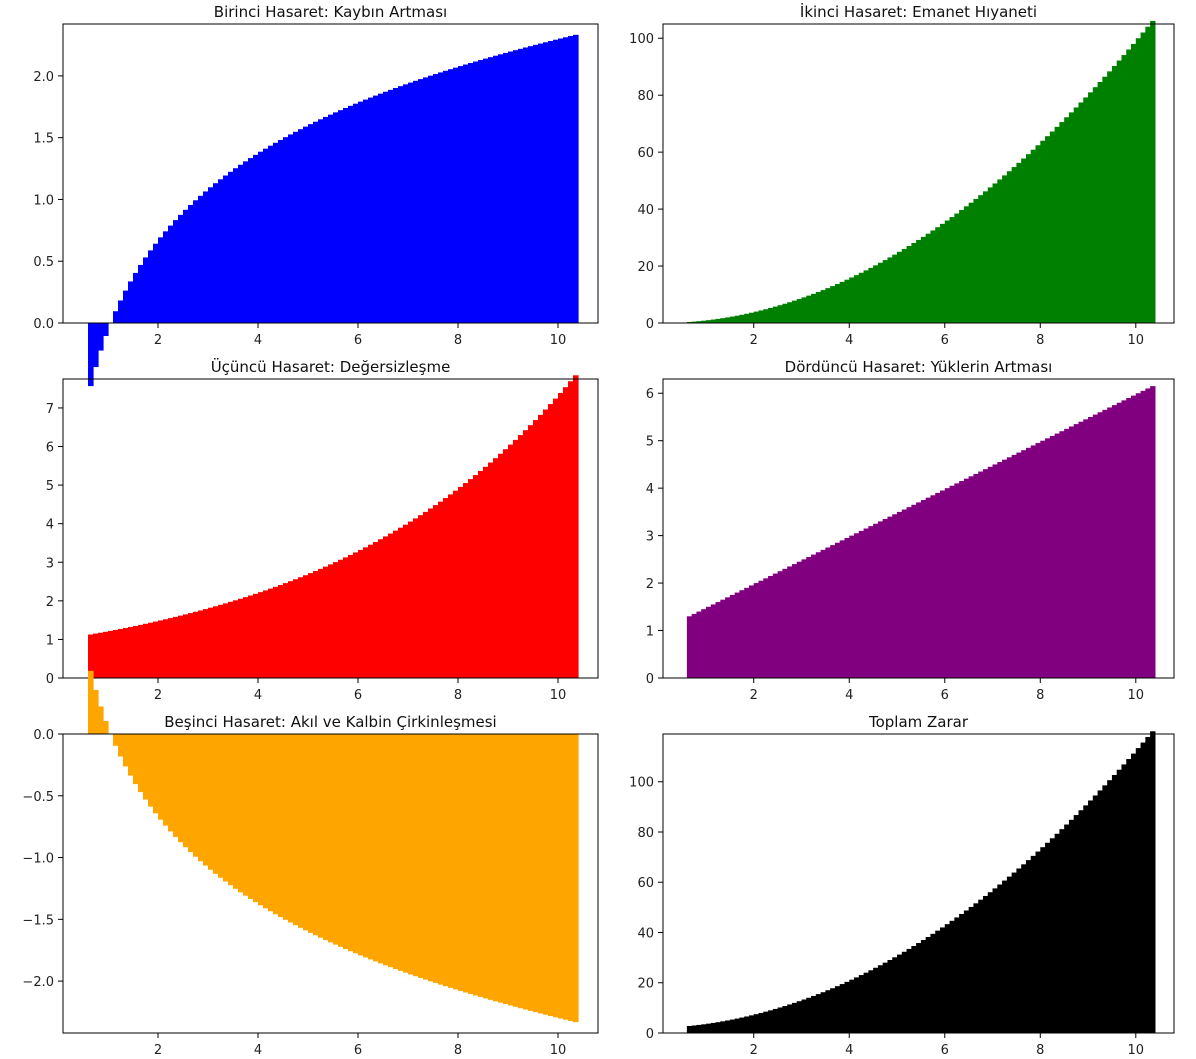 Image resolution: width=1196 pixels, height=1059 pixels. I want to click on y-tick-label: 6, so click(650, 394).